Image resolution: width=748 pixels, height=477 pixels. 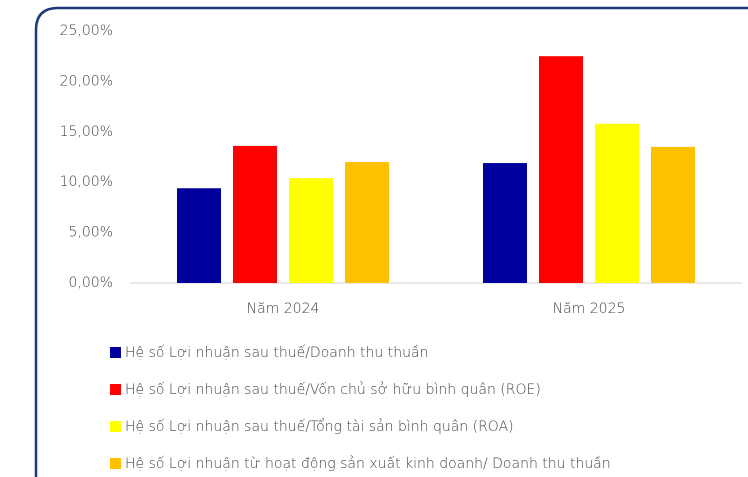 What do you see at coordinates (276, 352) in the screenshot?
I see `legend-label: Hệ số Lợi nhuận sau thuế/Doanh thu thuần` at bounding box center [276, 352].